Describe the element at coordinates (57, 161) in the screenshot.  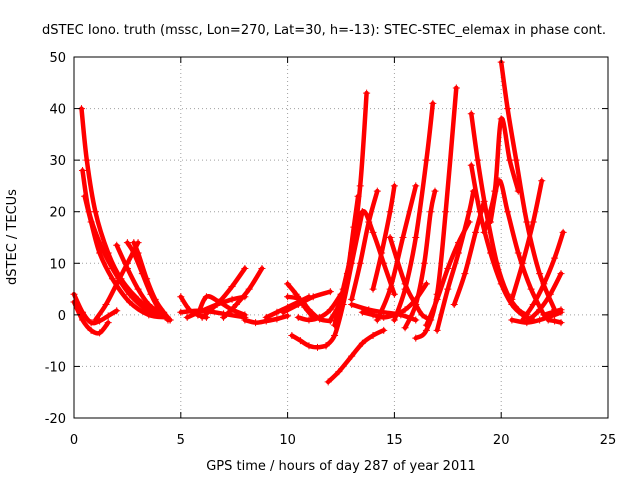
I see `y-tick-label: 30` at that location.